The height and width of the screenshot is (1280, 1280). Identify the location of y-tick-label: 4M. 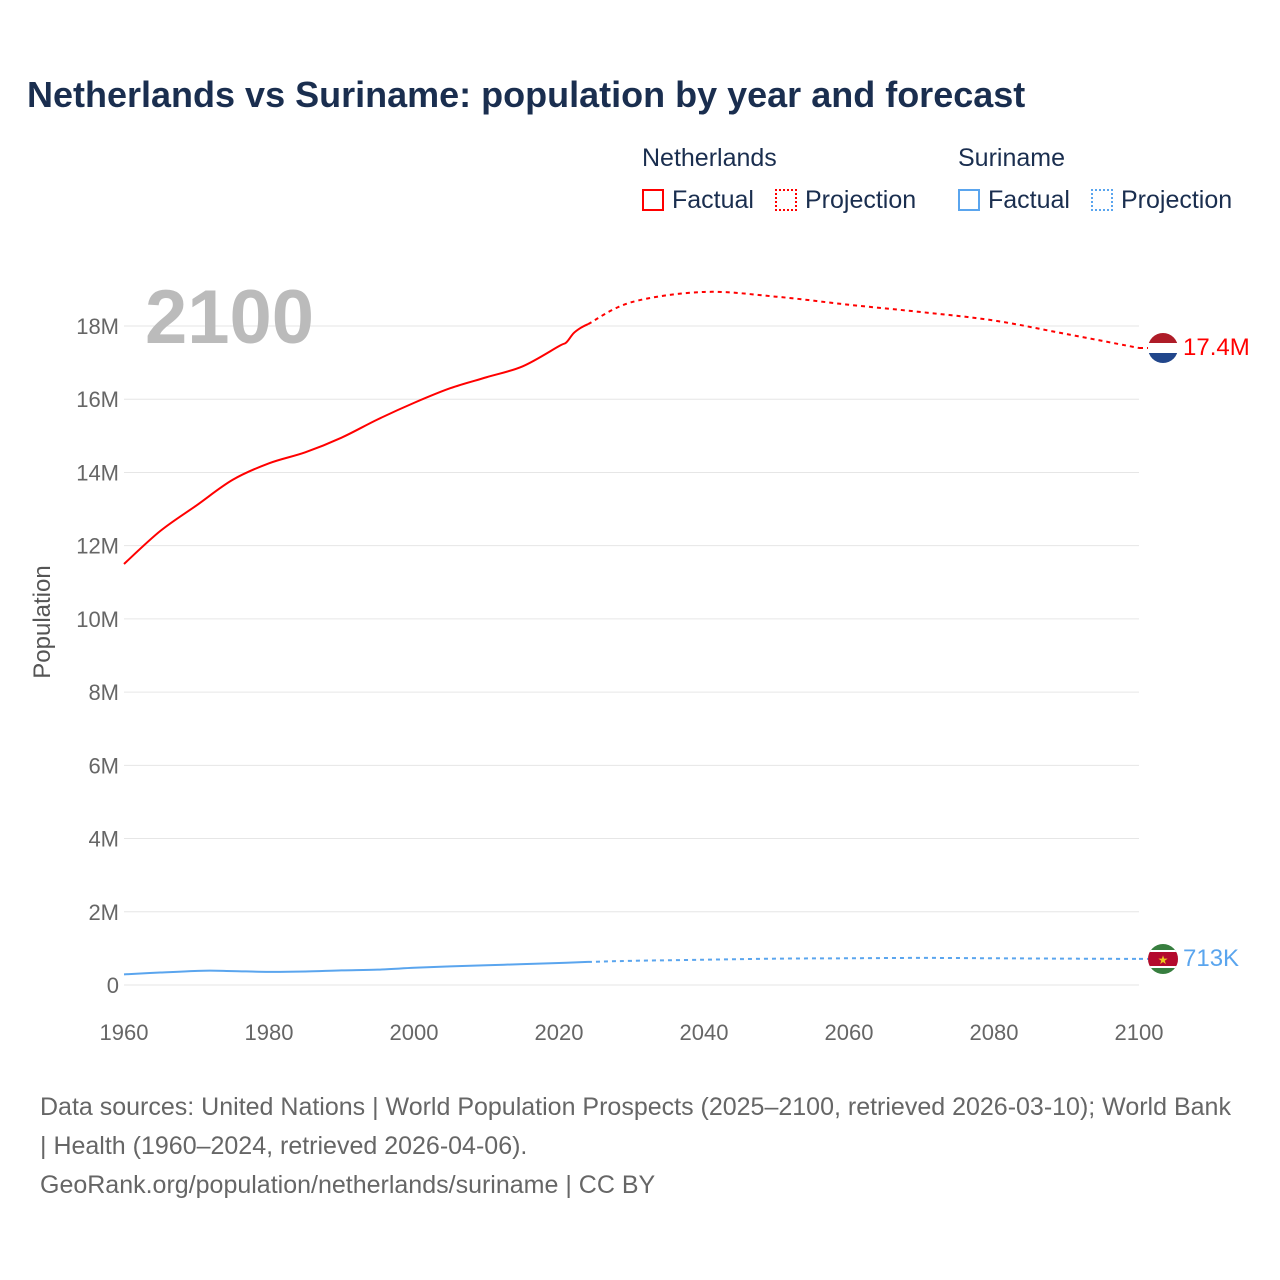
(103, 839).